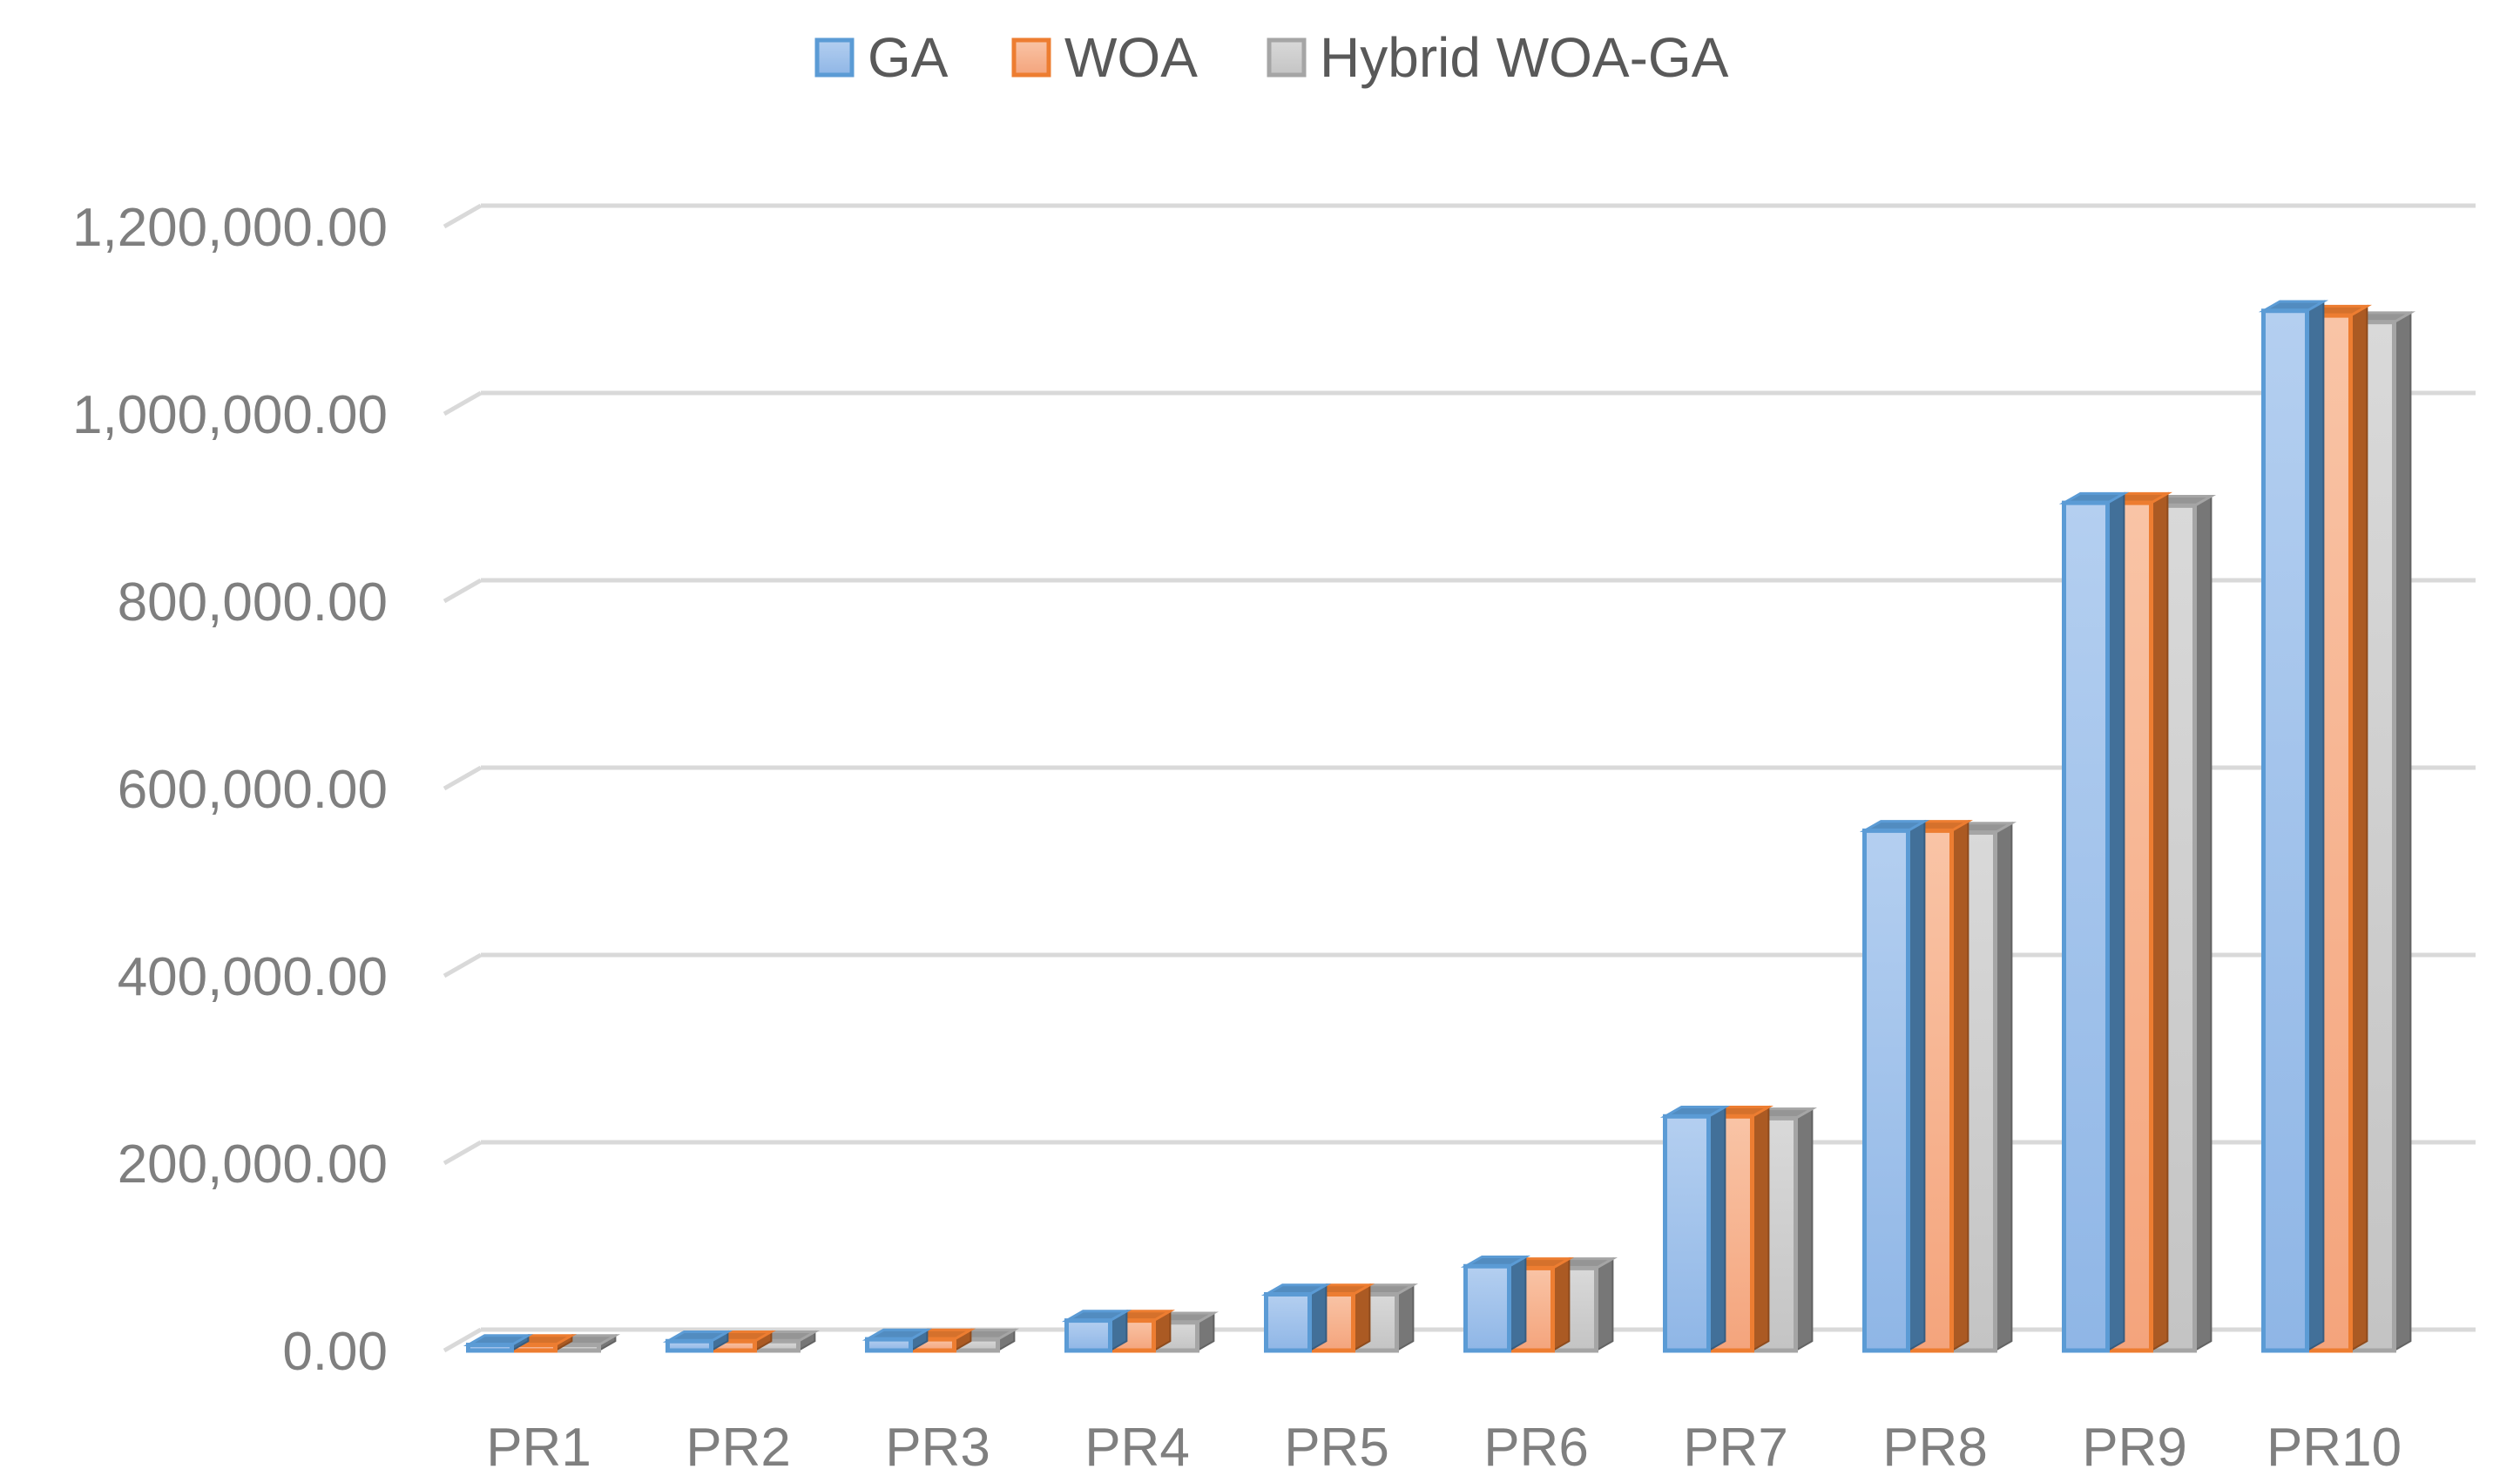 The width and height of the screenshot is (2520, 1476). Describe the element at coordinates (2181, 924) in the screenshot. I see `bar-hybrid-woa-ga-pr9` at that location.